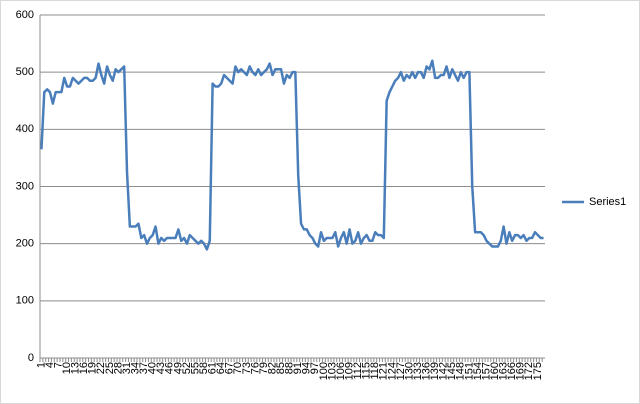  I want to click on x-tick-label: 169, so click(521, 371).